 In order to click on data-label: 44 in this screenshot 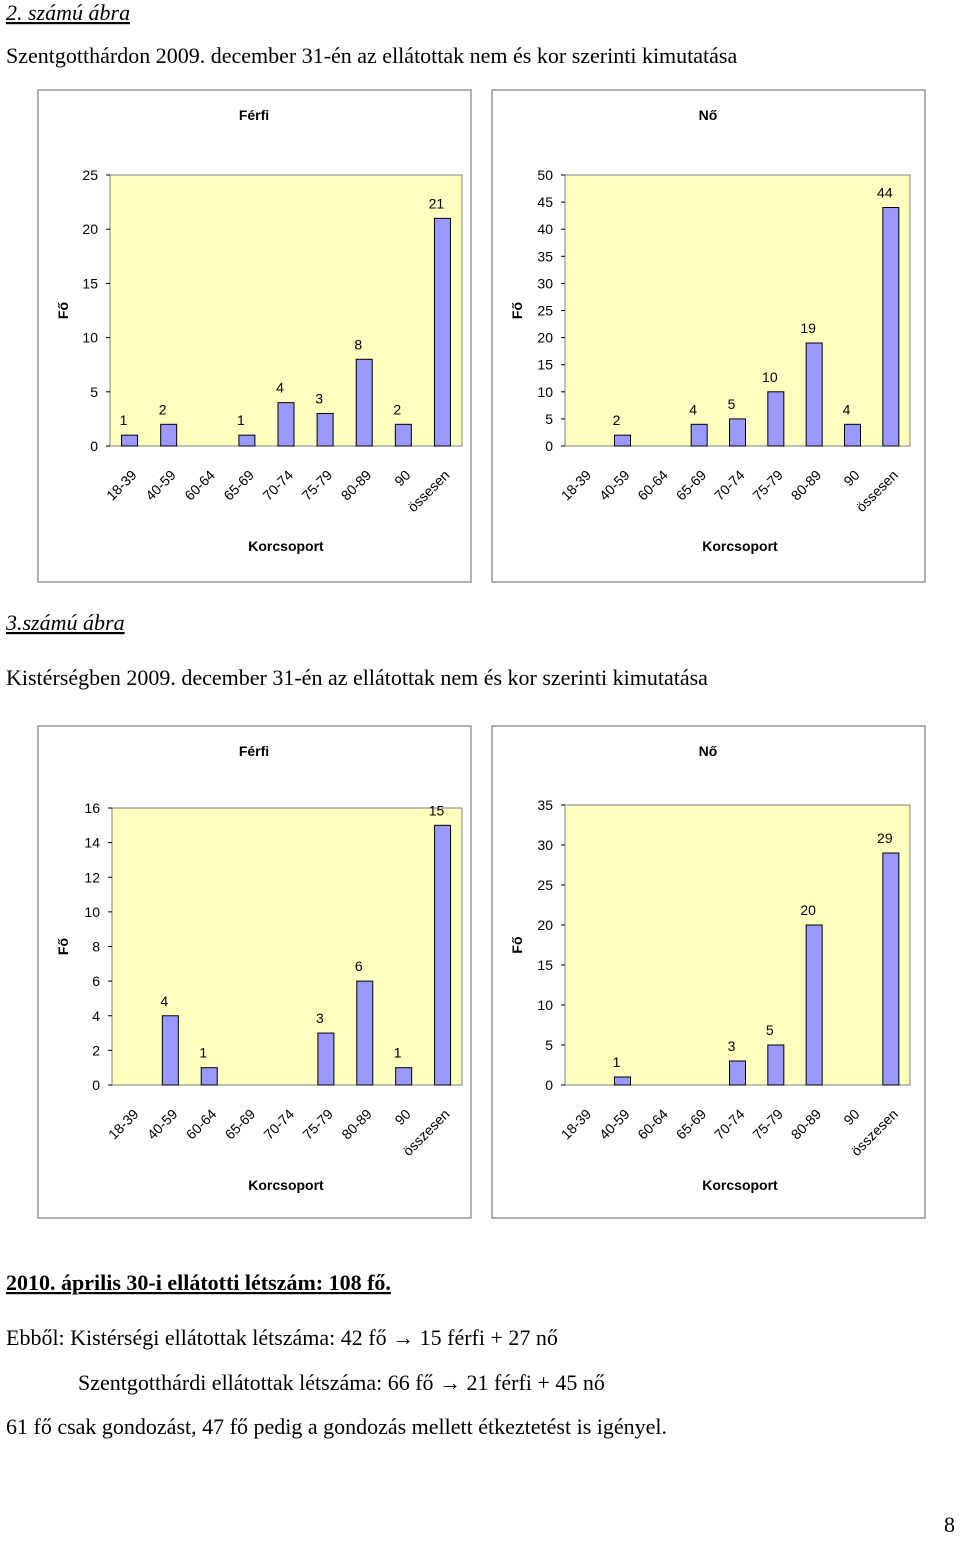, I will do `click(885, 193)`.